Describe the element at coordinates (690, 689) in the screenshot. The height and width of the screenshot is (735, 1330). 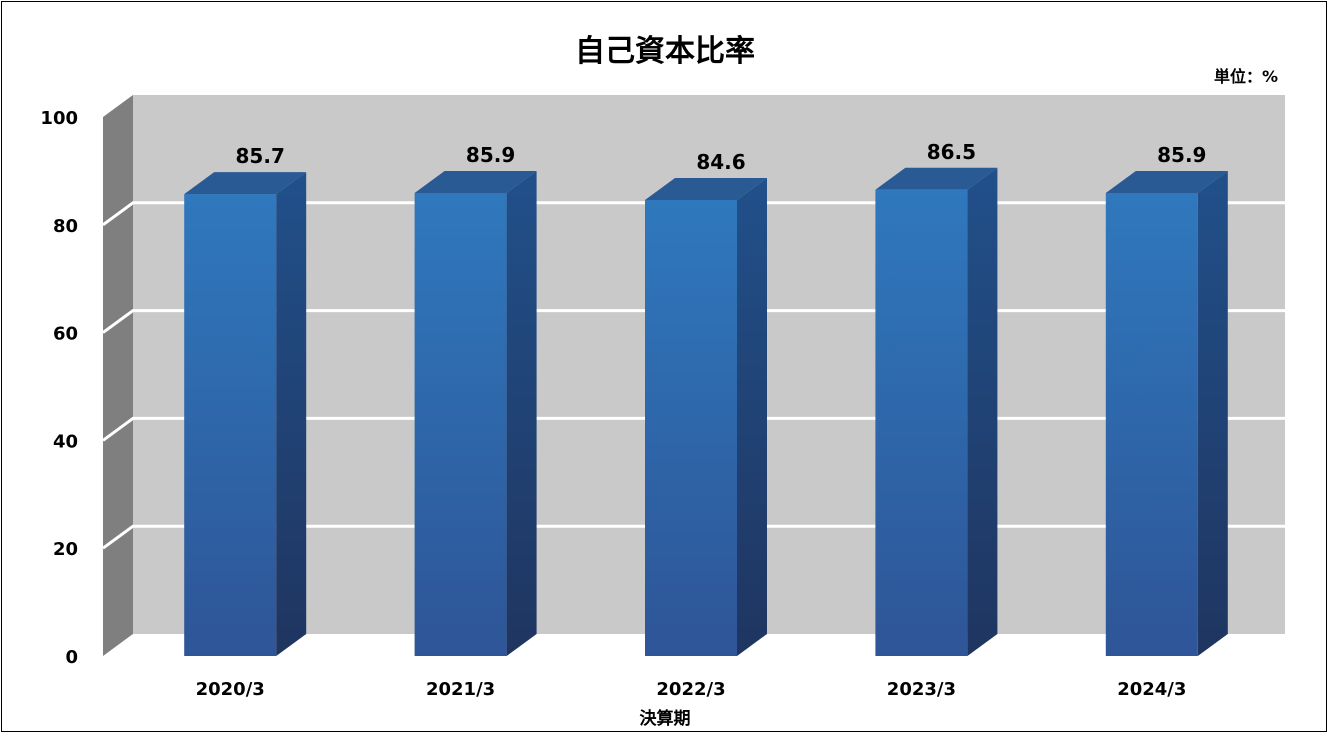
I see `x-tick-label: 2022/3` at that location.